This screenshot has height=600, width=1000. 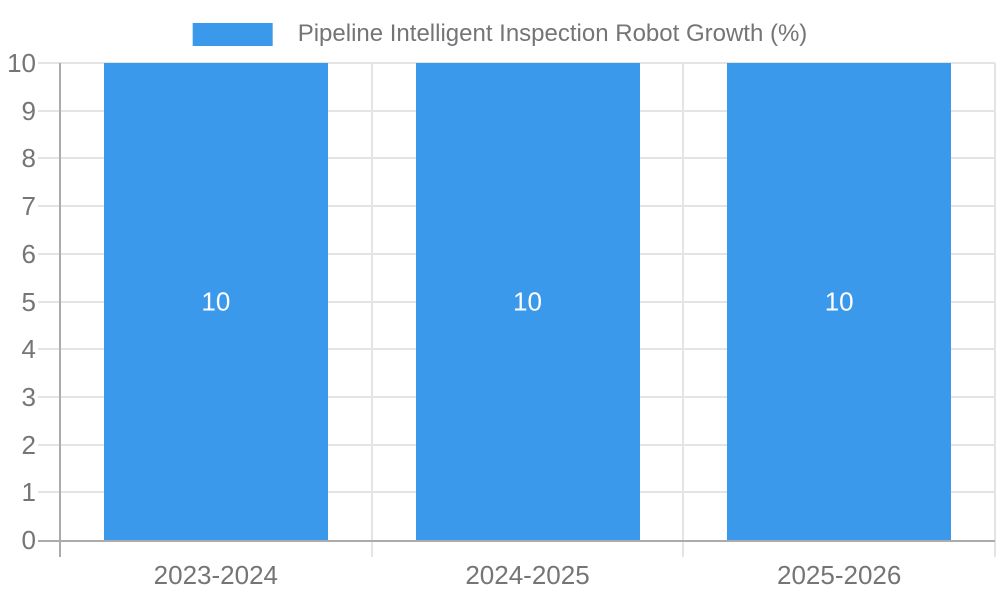 What do you see at coordinates (527, 575) in the screenshot?
I see `x-axis-category-label: 2024-2025` at bounding box center [527, 575].